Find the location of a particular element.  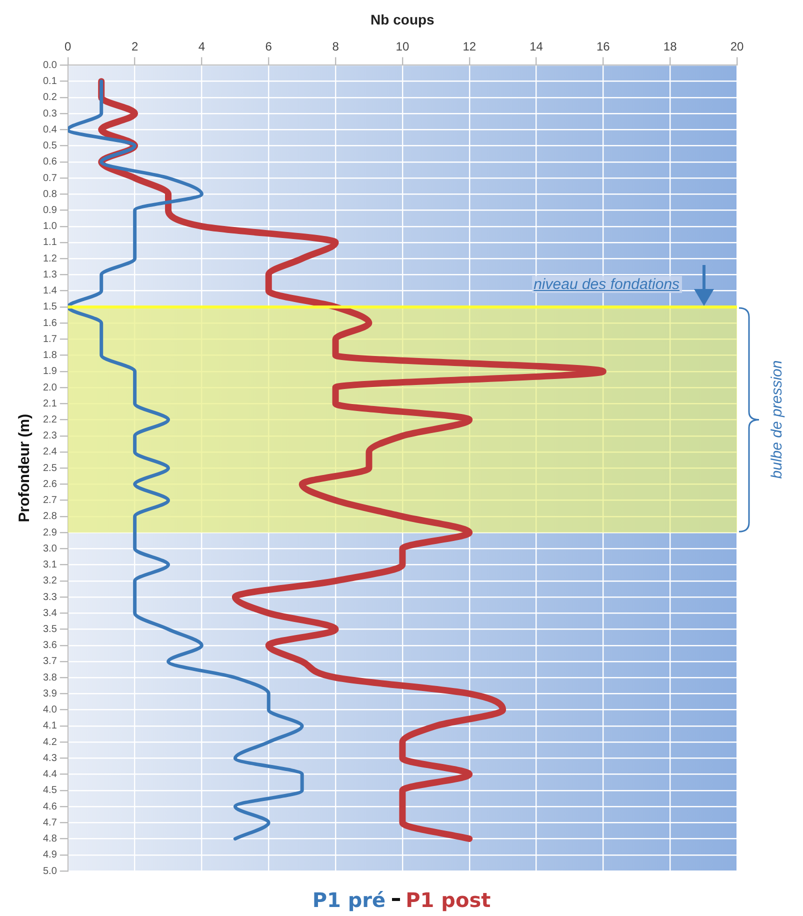

y-tick-label: 3.0 is located at coordinates (50, 548).